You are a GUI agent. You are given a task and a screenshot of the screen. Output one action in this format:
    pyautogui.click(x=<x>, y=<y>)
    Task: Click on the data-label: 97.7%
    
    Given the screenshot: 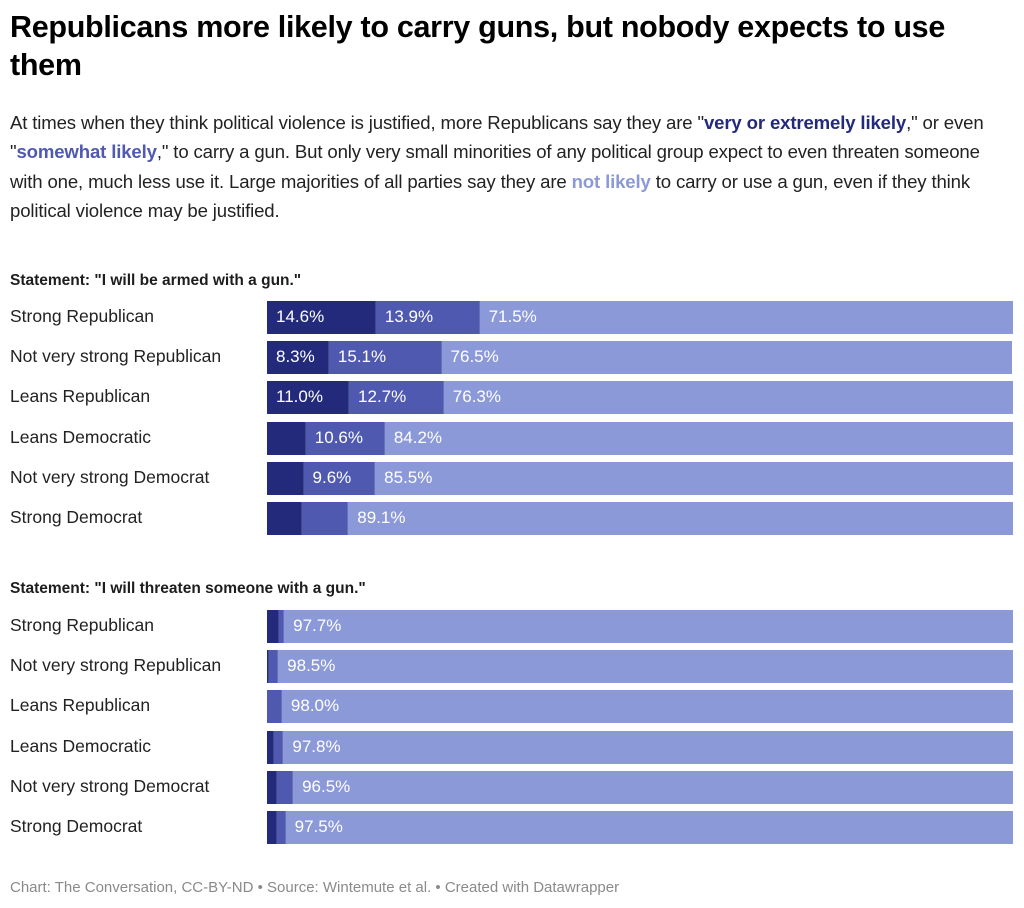 What is the action you would take?
    pyautogui.click(x=317, y=625)
    